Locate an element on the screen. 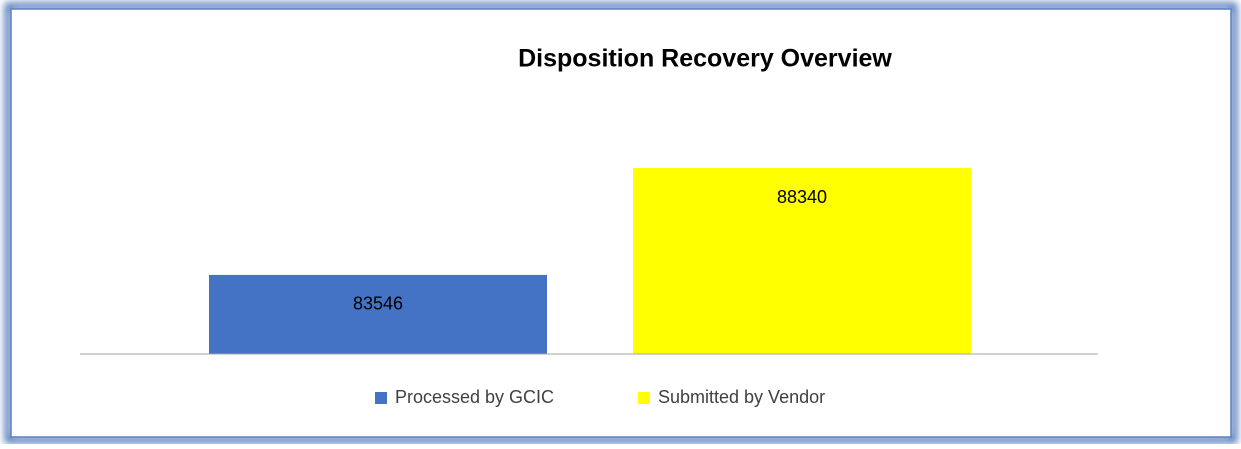  data-label: 83546 is located at coordinates (378, 304).